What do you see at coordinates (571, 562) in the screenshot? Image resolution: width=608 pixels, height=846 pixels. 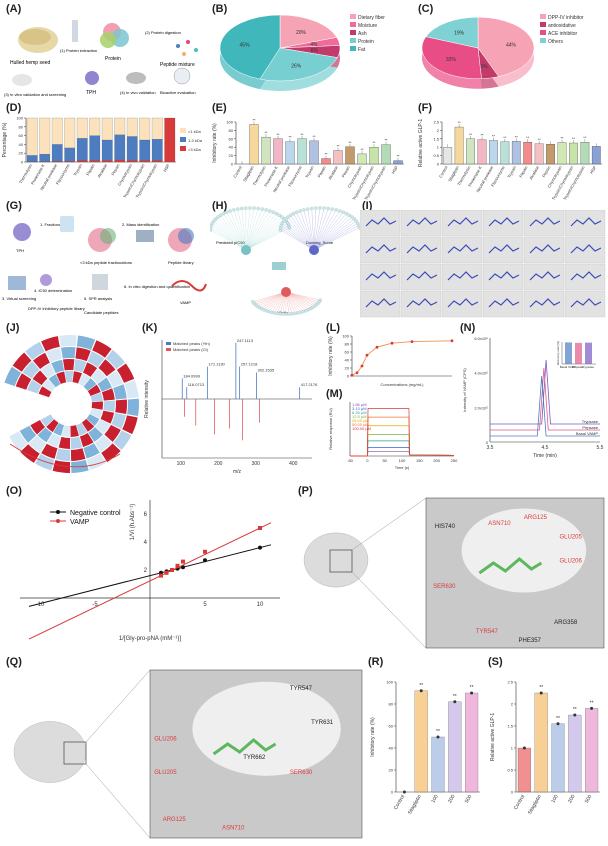 I see `residue-label: GLU206` at bounding box center [571, 562].